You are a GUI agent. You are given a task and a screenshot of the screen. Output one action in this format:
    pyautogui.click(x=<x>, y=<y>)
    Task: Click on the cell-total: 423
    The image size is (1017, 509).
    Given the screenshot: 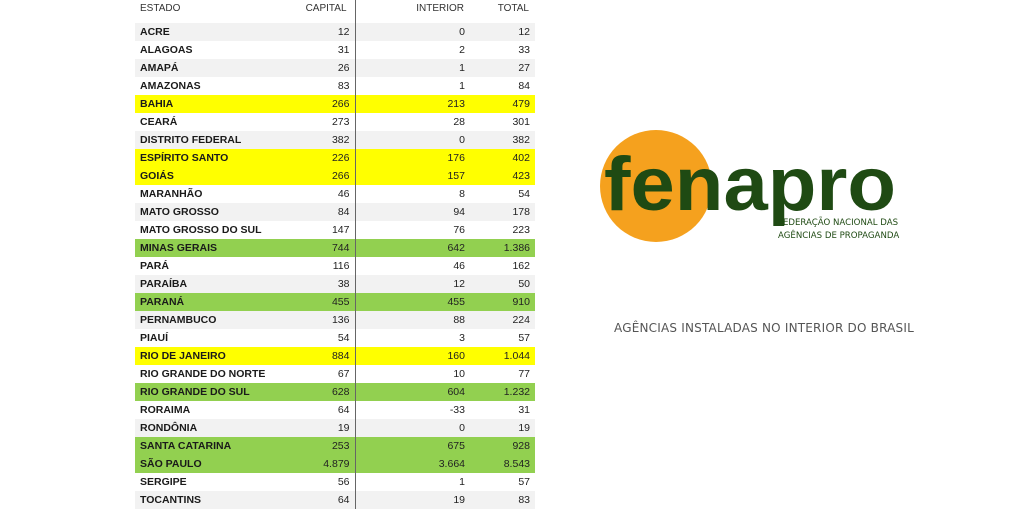 What is the action you would take?
    pyautogui.click(x=521, y=176)
    